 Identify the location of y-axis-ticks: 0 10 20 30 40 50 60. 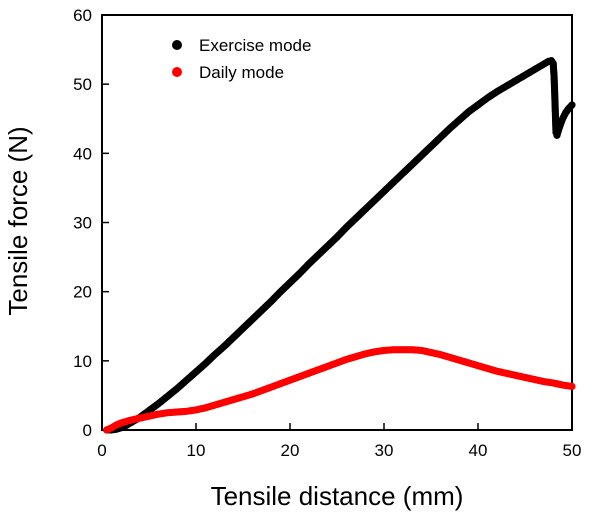
(91, 223).